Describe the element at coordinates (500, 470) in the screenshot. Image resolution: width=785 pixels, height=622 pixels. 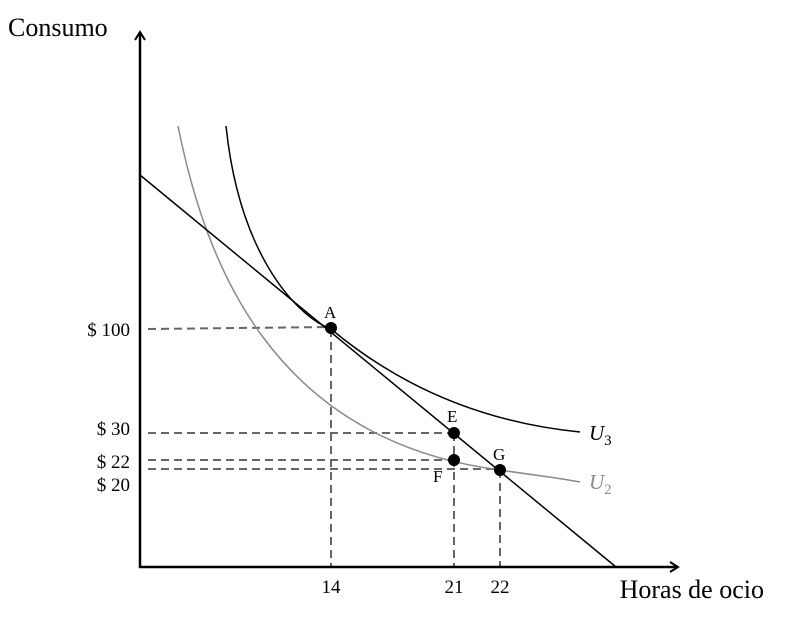
I see `point-g` at that location.